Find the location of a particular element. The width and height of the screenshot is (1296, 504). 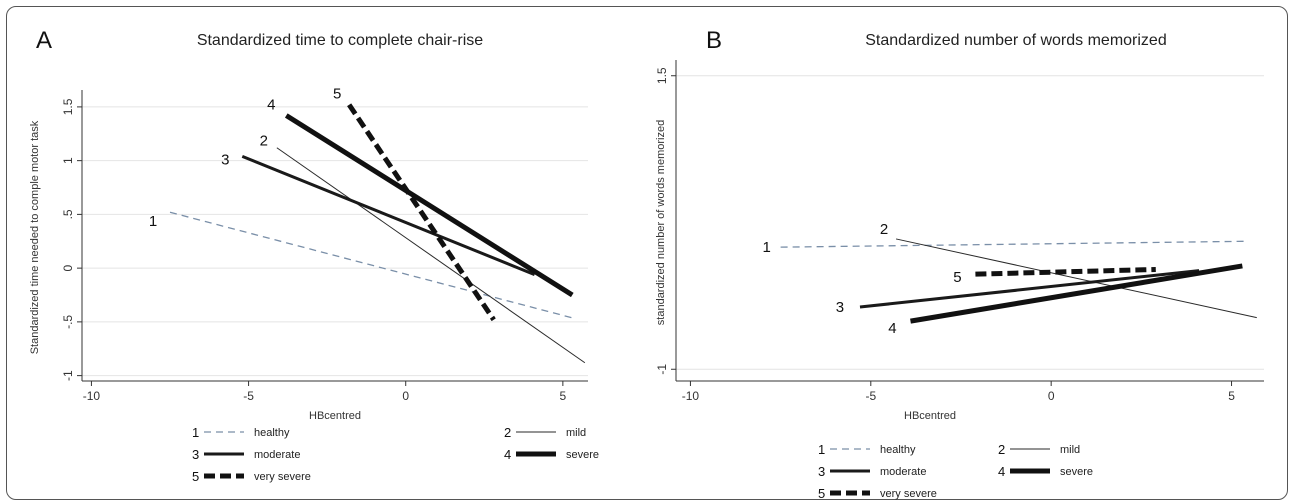

chart-title: Standardized time to complete chair-rise is located at coordinates (340, 40).